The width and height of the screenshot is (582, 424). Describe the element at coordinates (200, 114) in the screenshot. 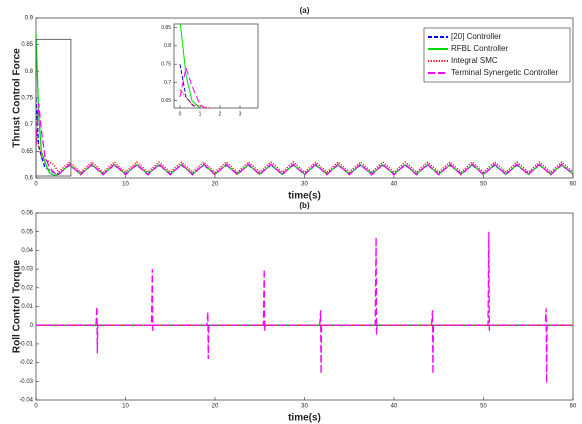

I see `x-tick-label: 1` at that location.